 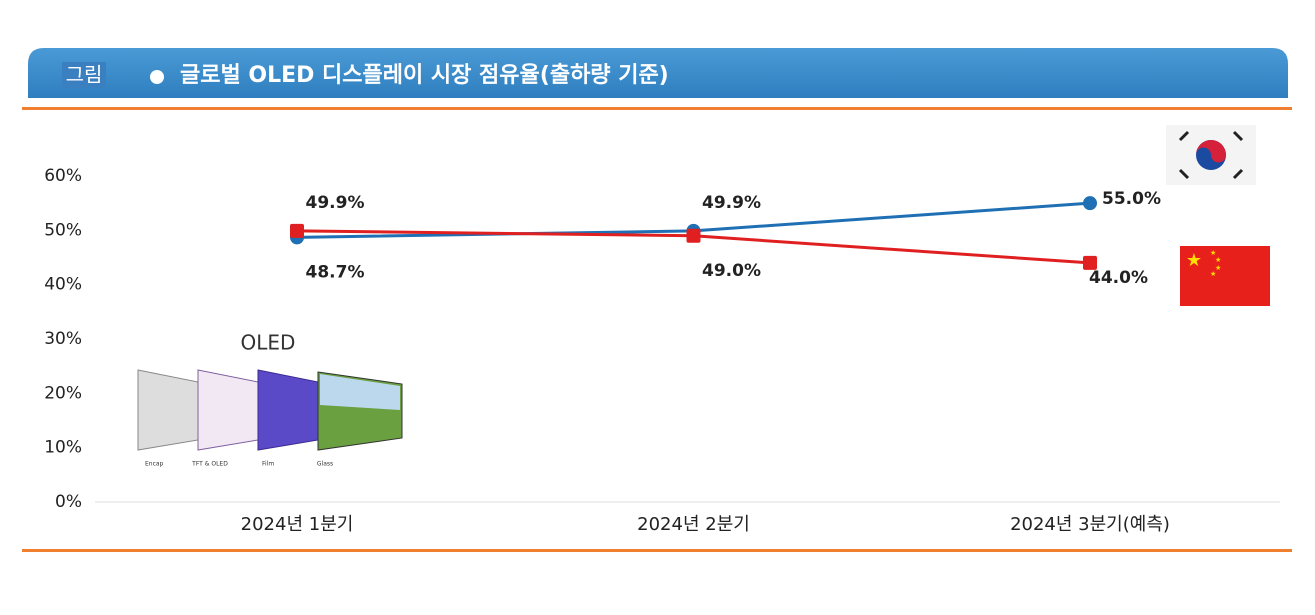 I want to click on tag-box, so click(x=84, y=75).